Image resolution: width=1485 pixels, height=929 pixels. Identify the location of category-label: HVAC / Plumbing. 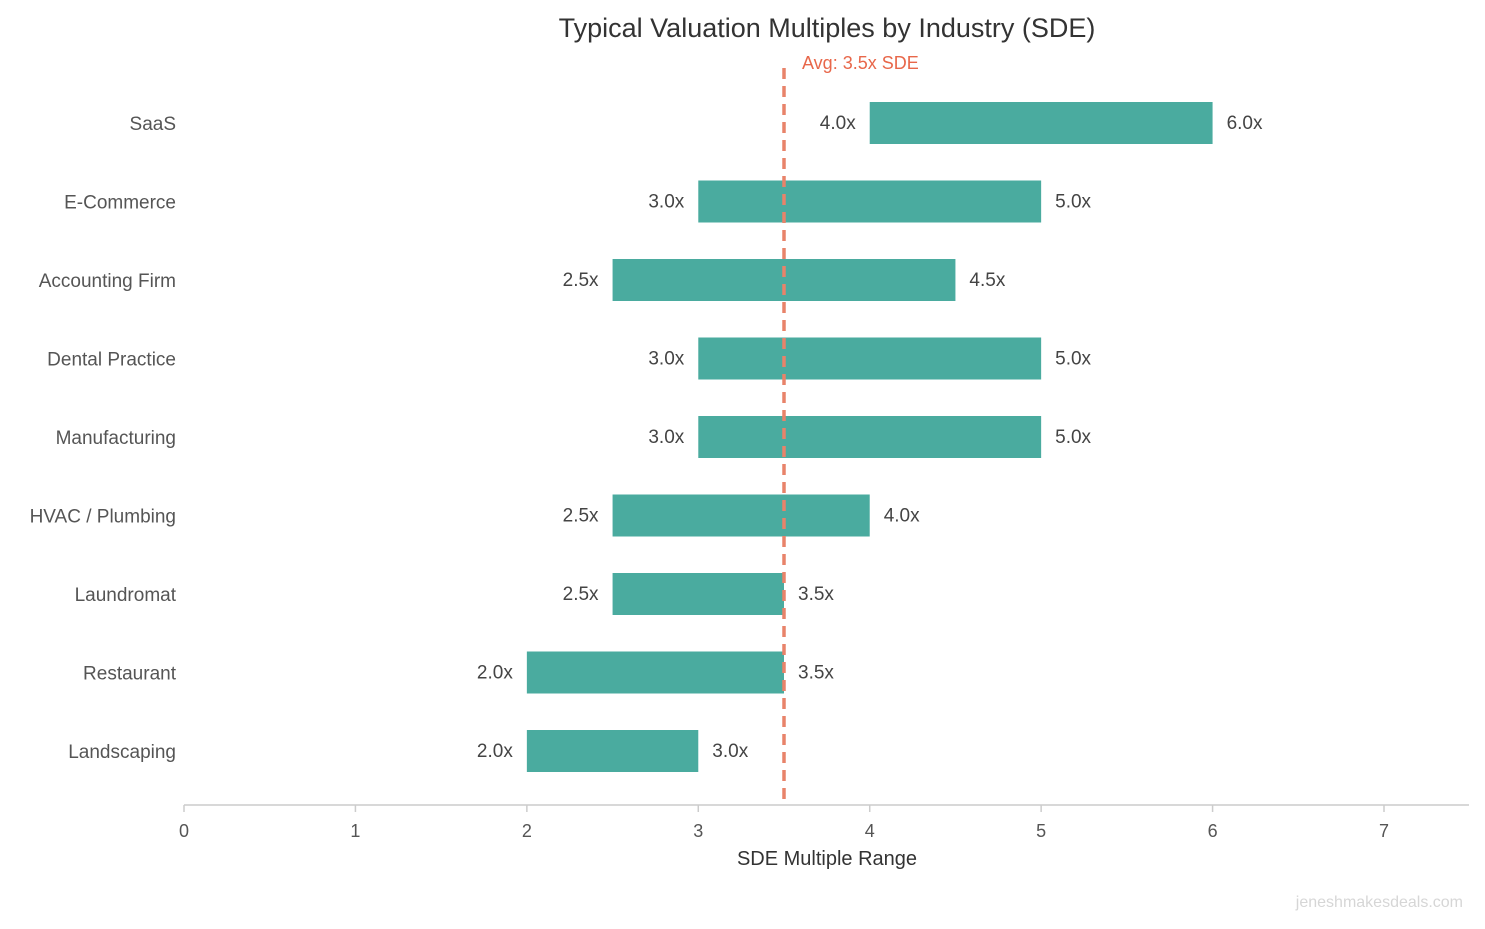
(103, 517).